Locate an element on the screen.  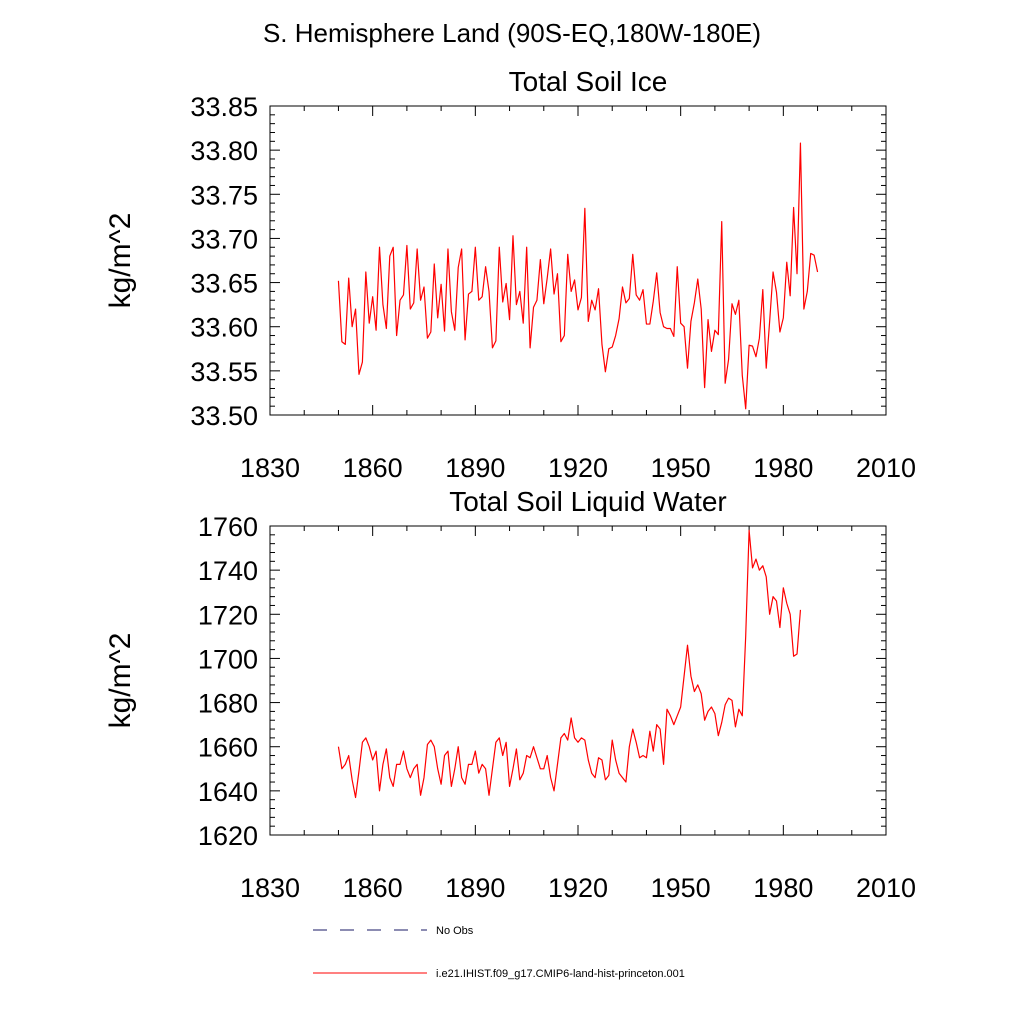
y-tick-label: 33.65 is located at coordinates (224, 284).